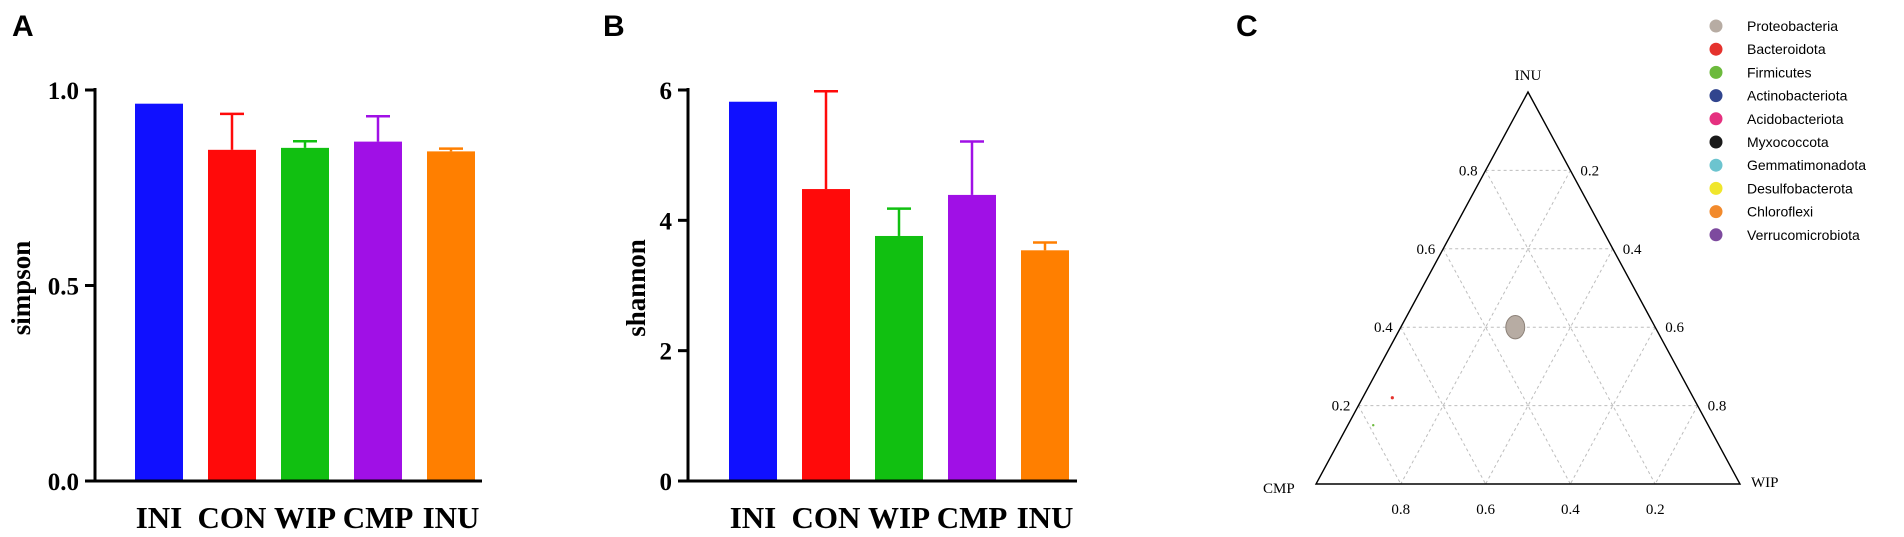 Image resolution: width=1904 pixels, height=537 pixels. What do you see at coordinates (21, 288) in the screenshot?
I see `simpson-y-axis-label: simpson` at bounding box center [21, 288].